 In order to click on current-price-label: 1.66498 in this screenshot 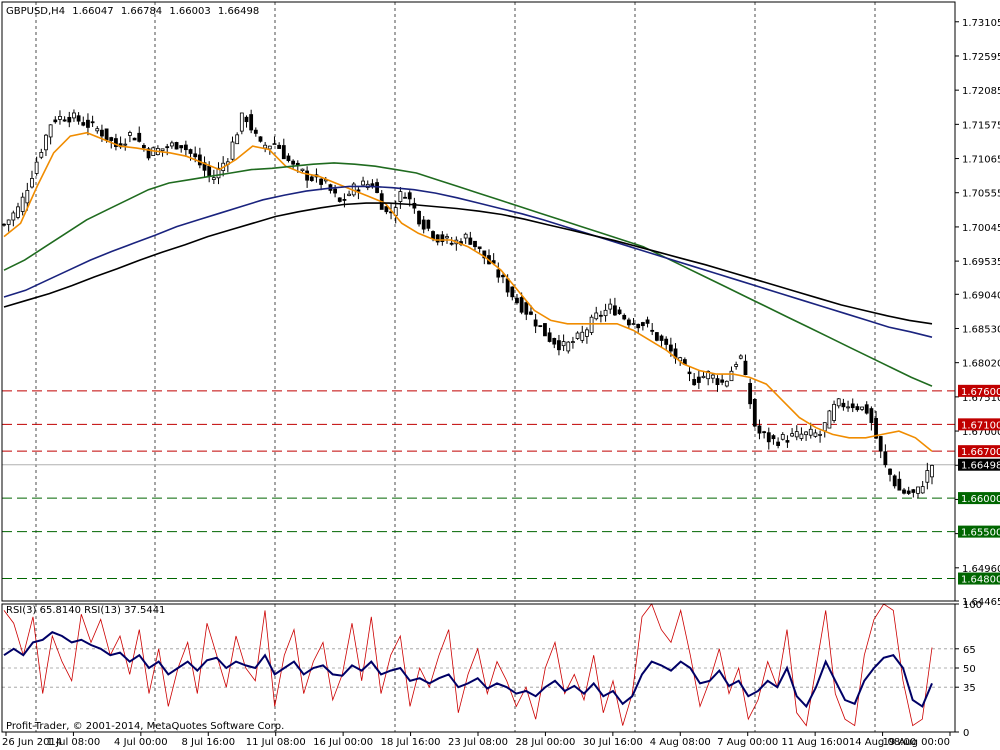, I will do `click(980, 466)`.